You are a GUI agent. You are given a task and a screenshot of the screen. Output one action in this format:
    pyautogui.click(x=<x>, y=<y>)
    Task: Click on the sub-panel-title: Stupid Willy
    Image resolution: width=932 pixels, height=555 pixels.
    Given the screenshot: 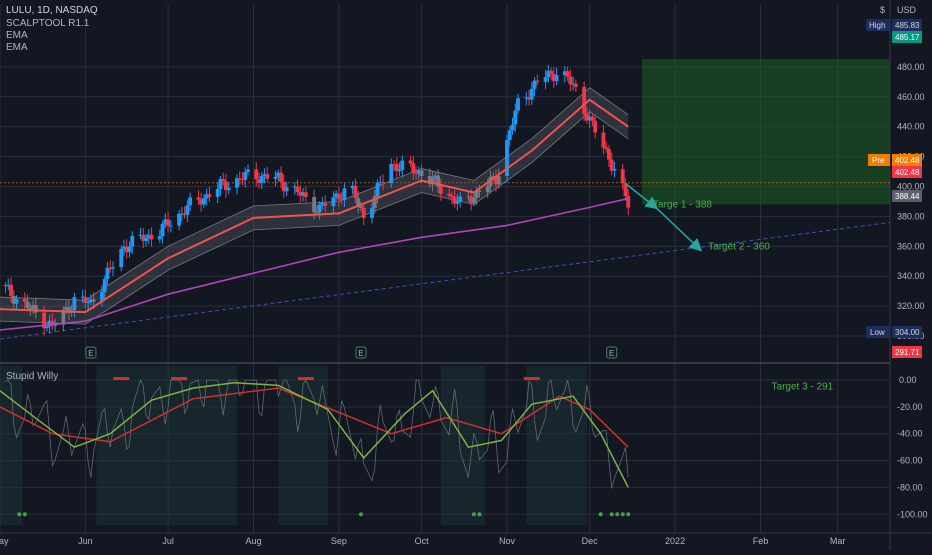 What is the action you would take?
    pyautogui.click(x=32, y=376)
    